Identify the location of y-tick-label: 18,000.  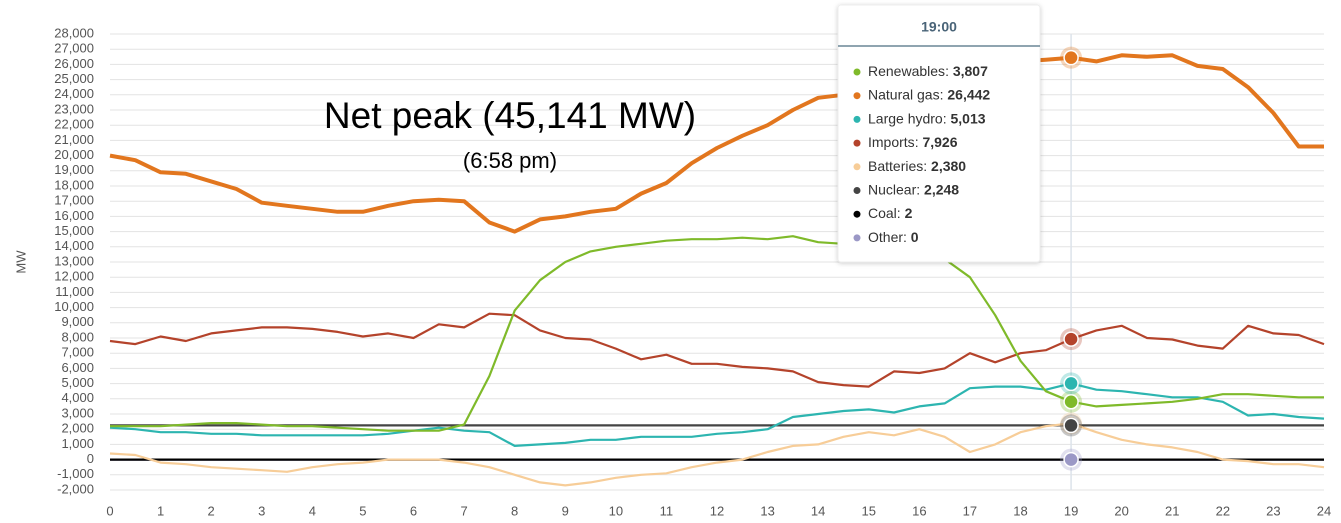
(74, 184).